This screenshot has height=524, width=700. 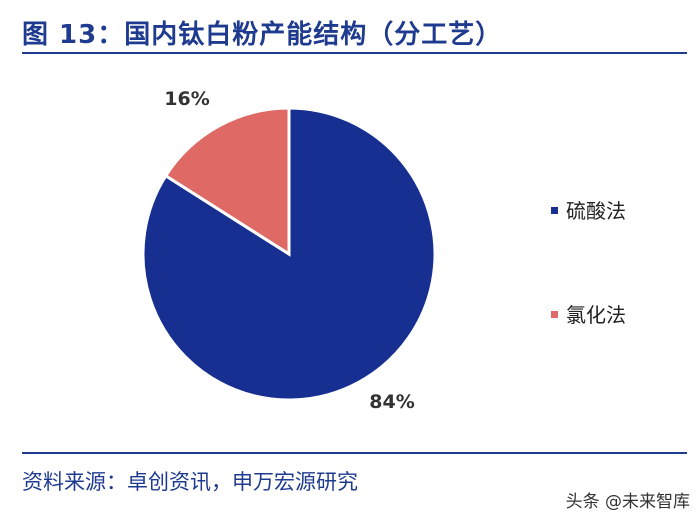 I want to click on watermark-text: 头条 @未来智库, so click(x=627, y=502).